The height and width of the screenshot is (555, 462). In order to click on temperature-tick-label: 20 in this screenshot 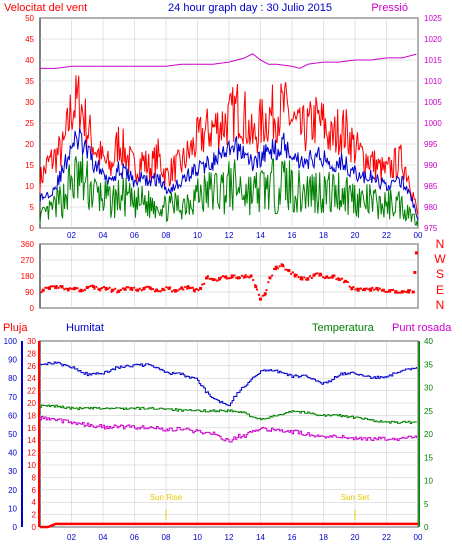, I will do `click(428, 434)`.